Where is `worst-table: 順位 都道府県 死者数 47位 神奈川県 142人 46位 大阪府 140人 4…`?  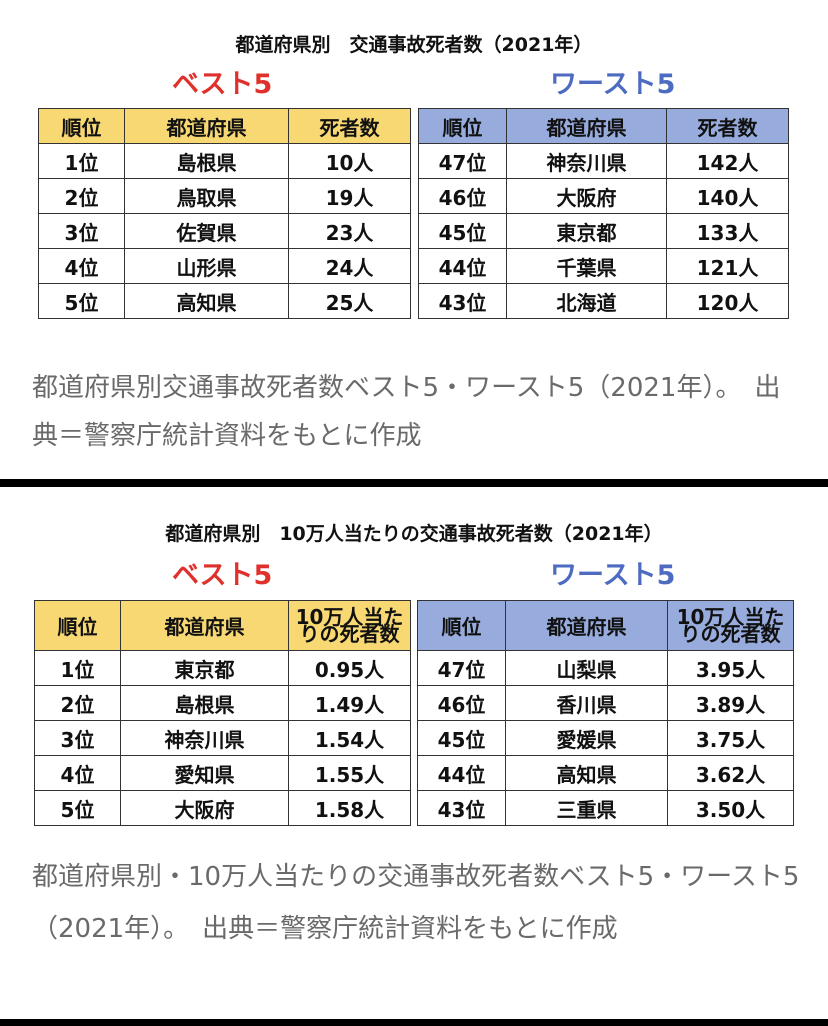
worst-table: 順位 都道府県 死者数 47位 神奈川県 142人 46位 大阪府 140人 4… is located at coordinates (603, 213).